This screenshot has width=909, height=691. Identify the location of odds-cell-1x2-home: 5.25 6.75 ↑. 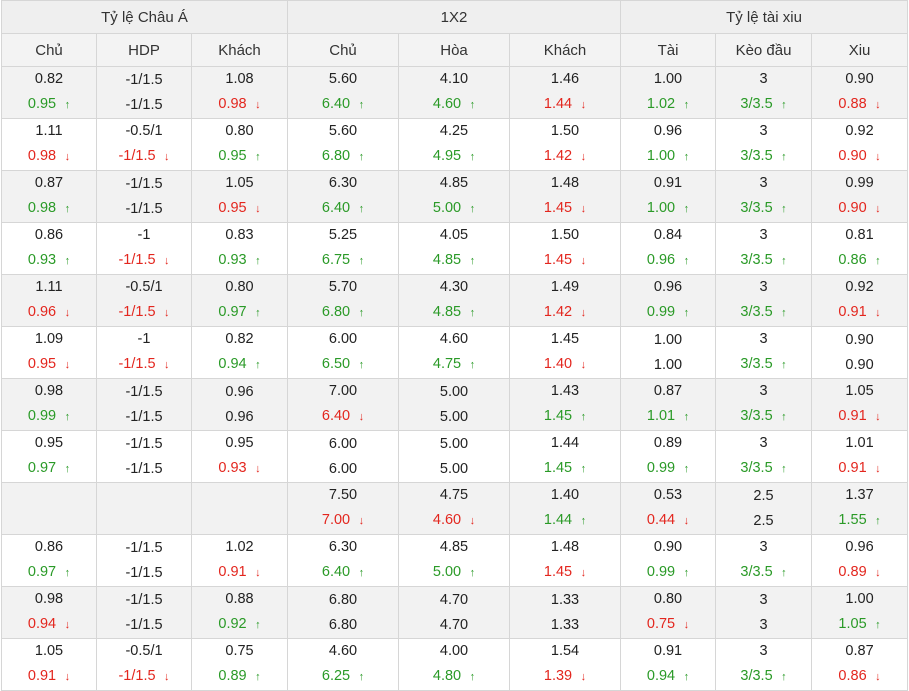
(343, 248).